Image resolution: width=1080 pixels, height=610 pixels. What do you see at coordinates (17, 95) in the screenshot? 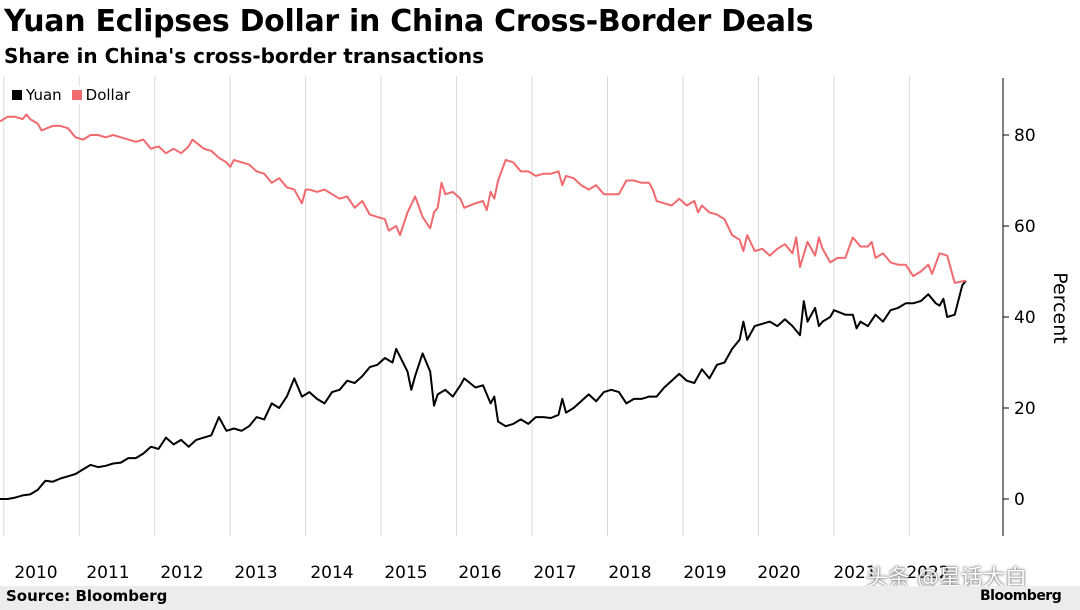
I see `legend-swatch-yuan` at bounding box center [17, 95].